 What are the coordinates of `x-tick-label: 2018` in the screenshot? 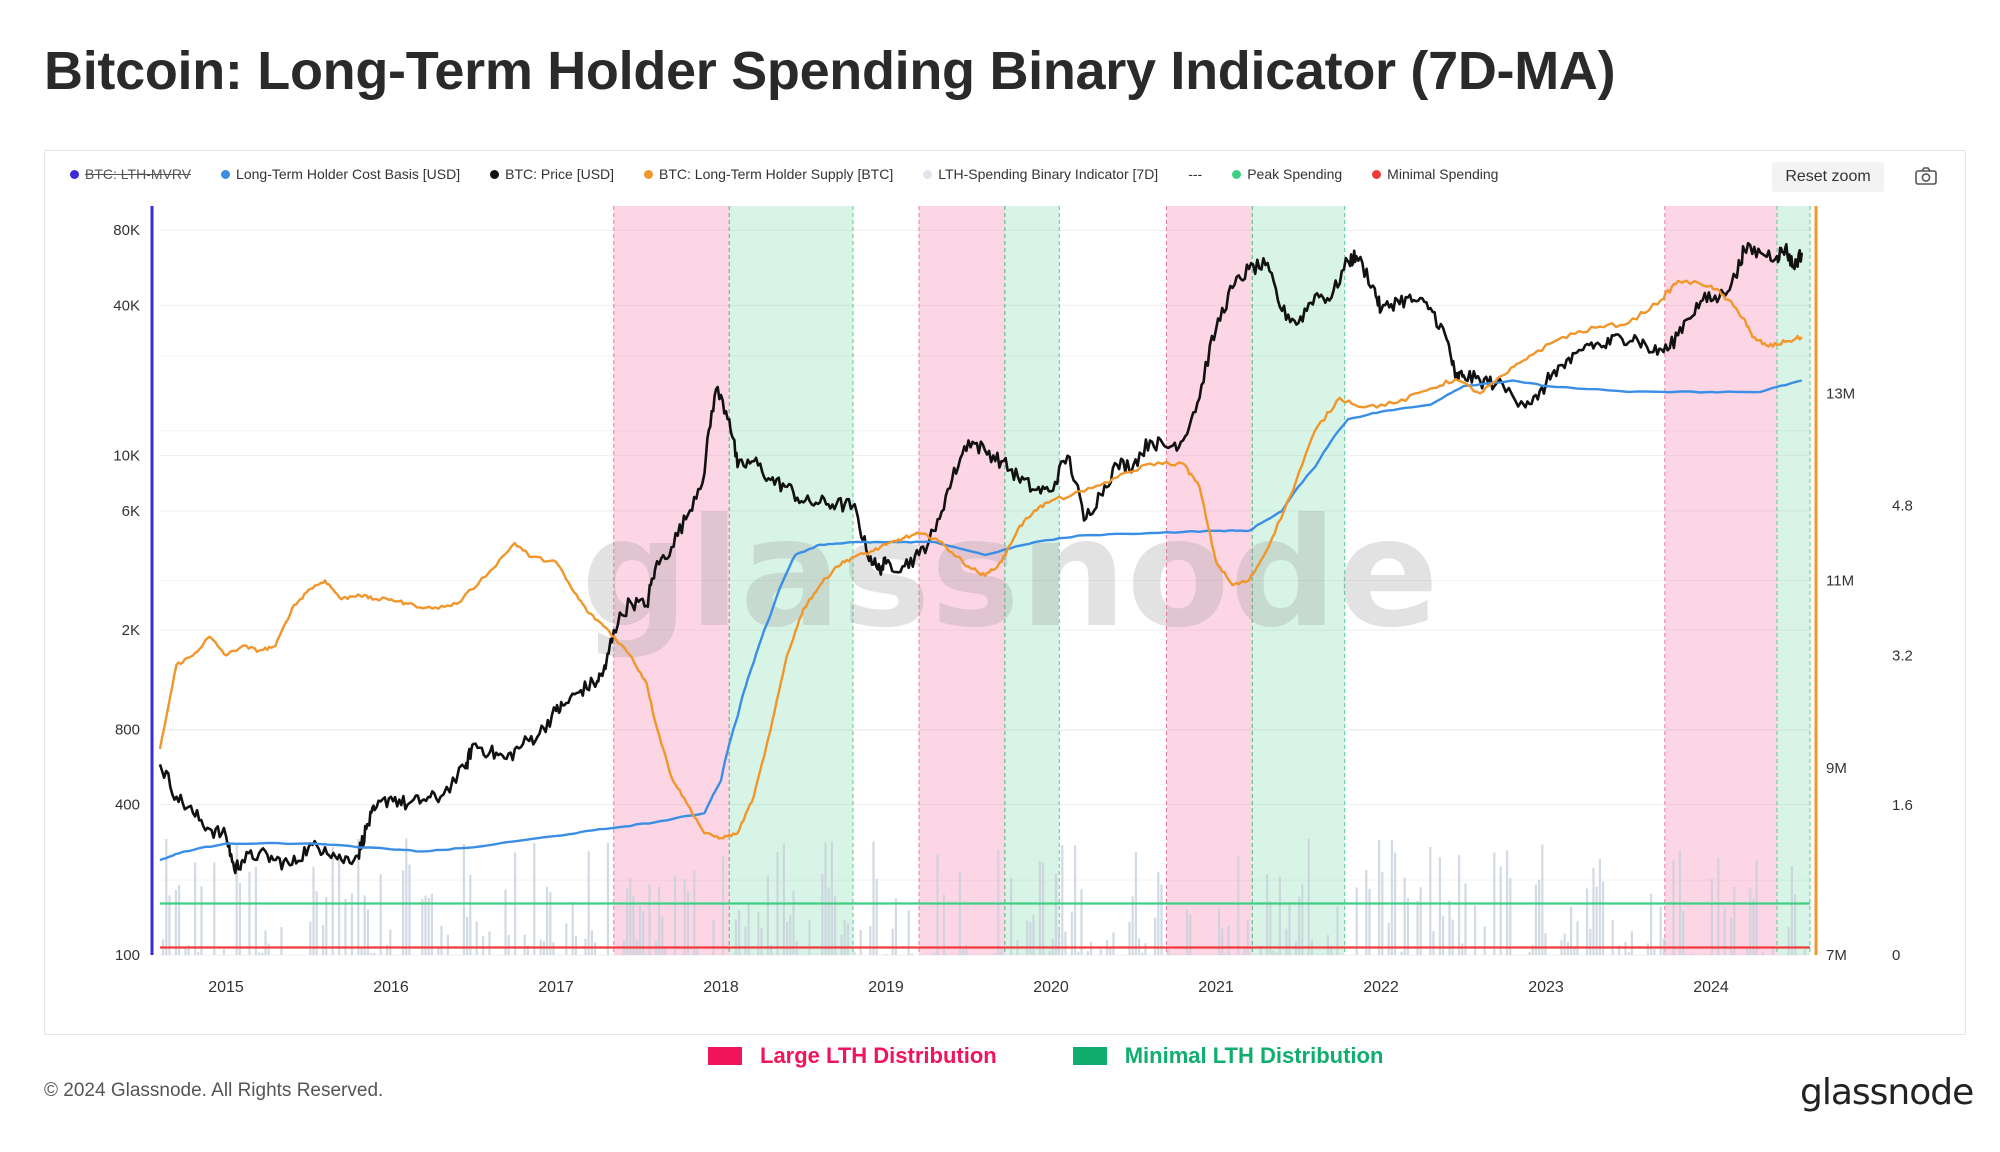 It's located at (721, 987).